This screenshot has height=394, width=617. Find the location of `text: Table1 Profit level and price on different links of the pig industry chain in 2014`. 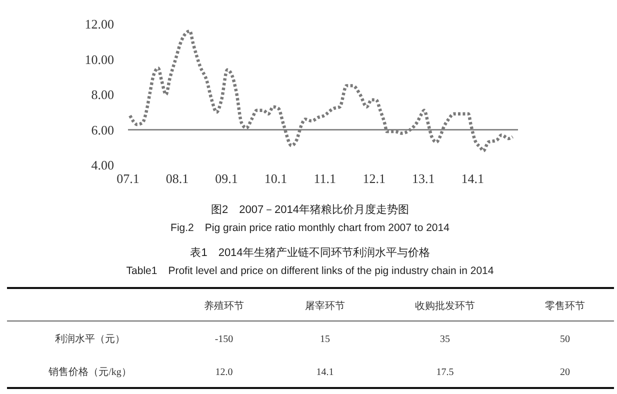

text: Table1 Profit level and price on different links of the pig industry chain in 2014 is located at coordinates (310, 271).